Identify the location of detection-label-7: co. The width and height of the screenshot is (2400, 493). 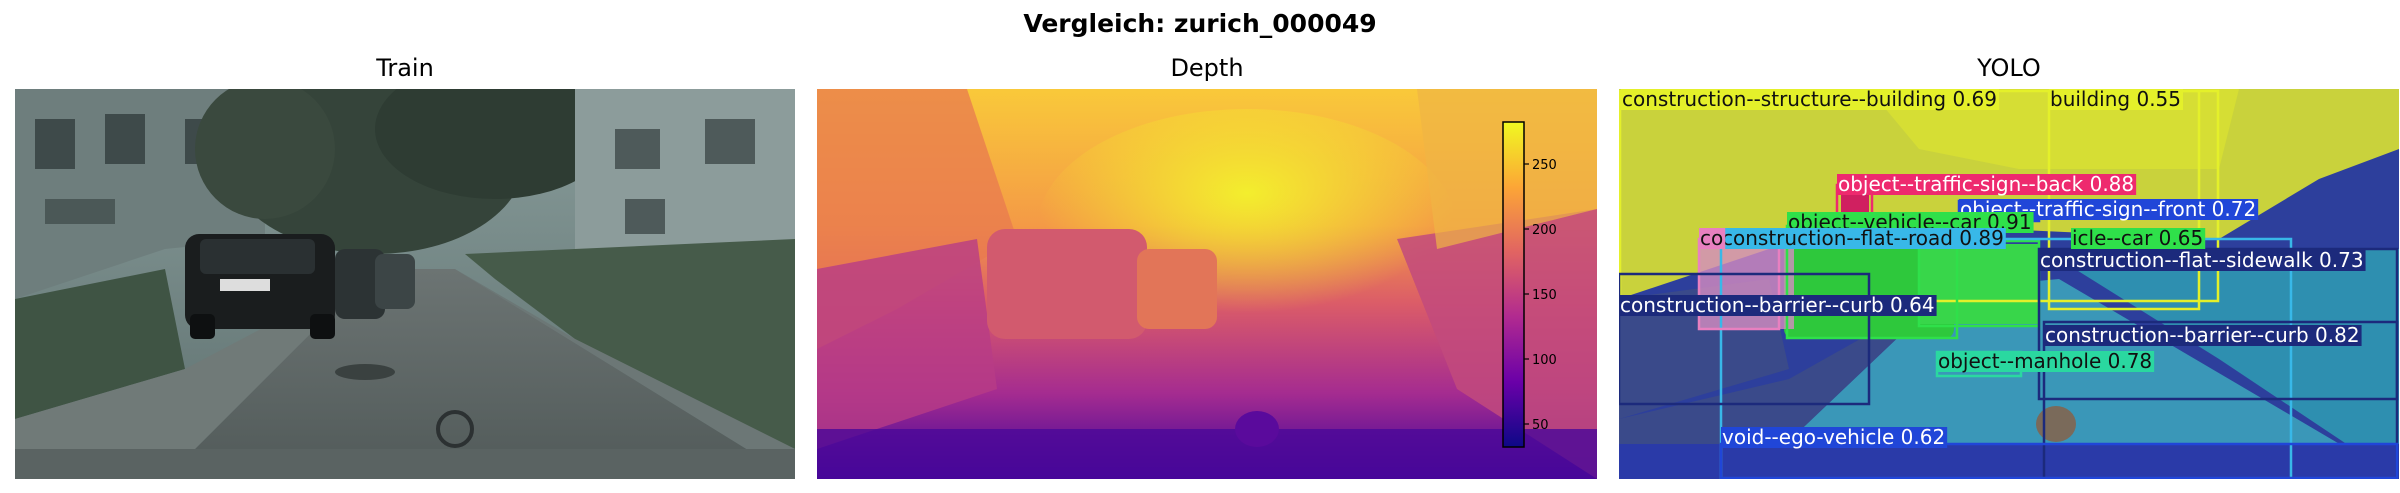
(1712, 238).